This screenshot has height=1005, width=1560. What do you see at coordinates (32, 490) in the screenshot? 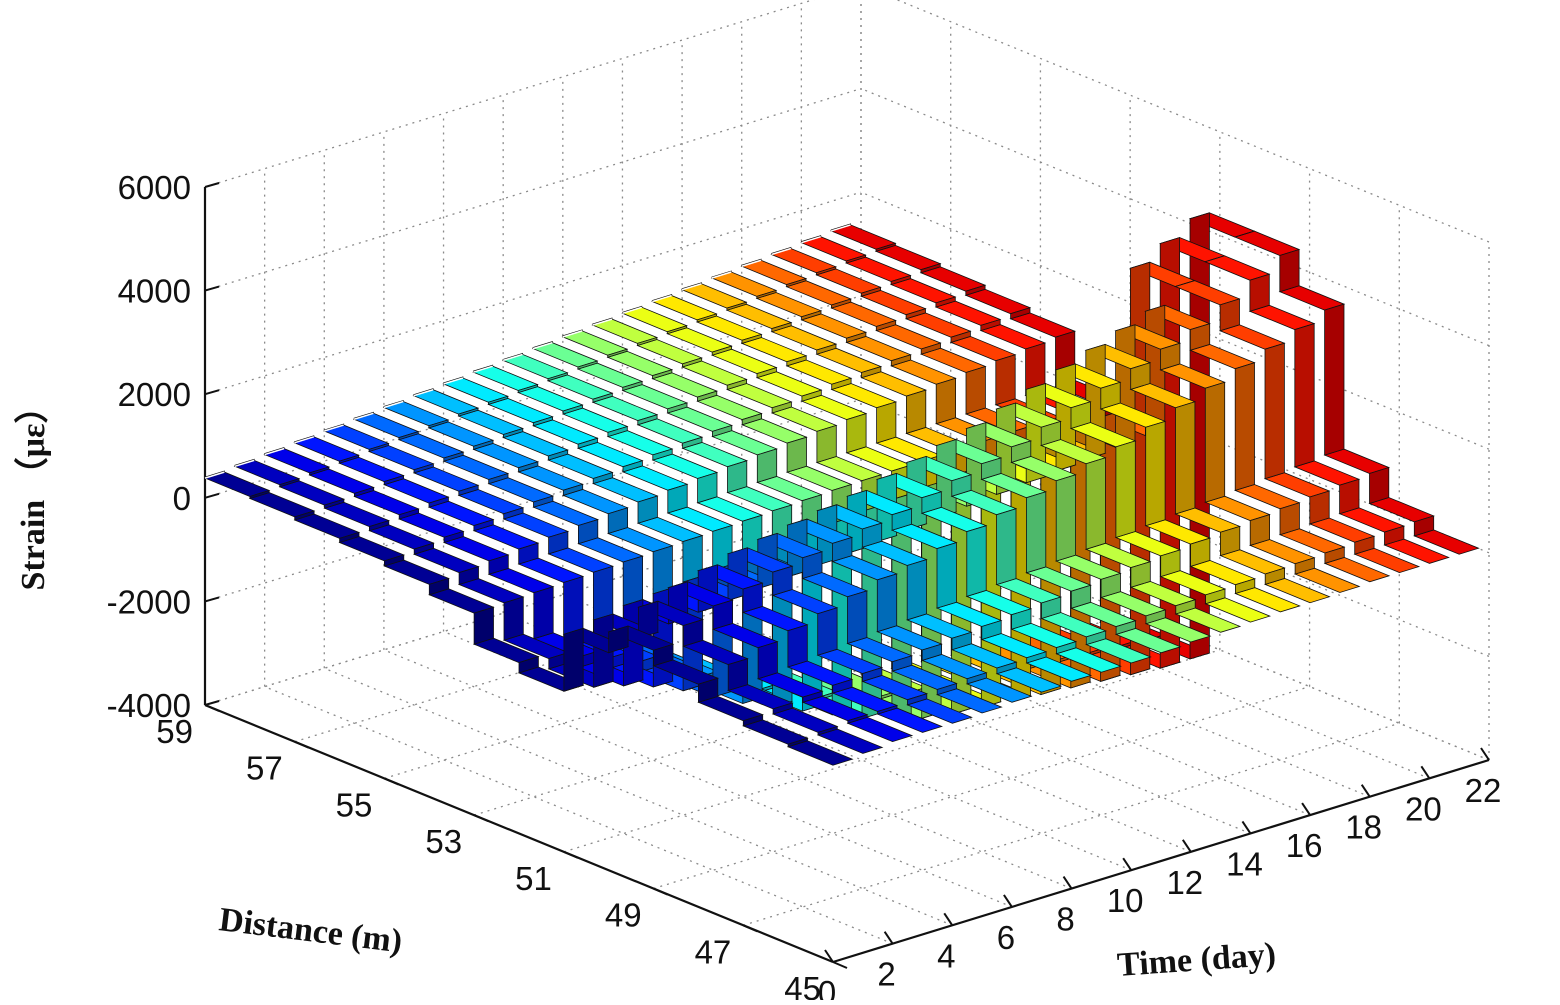
I see `z-axis-title: Strain （με）` at bounding box center [32, 490].